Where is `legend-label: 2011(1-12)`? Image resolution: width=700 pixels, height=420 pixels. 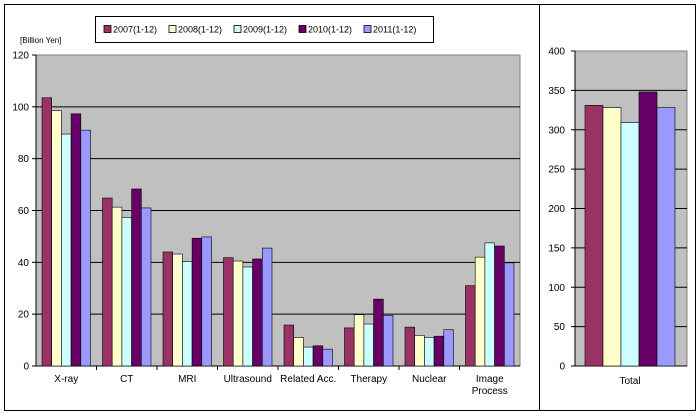 legend-label: 2011(1-12) is located at coordinates (394, 30).